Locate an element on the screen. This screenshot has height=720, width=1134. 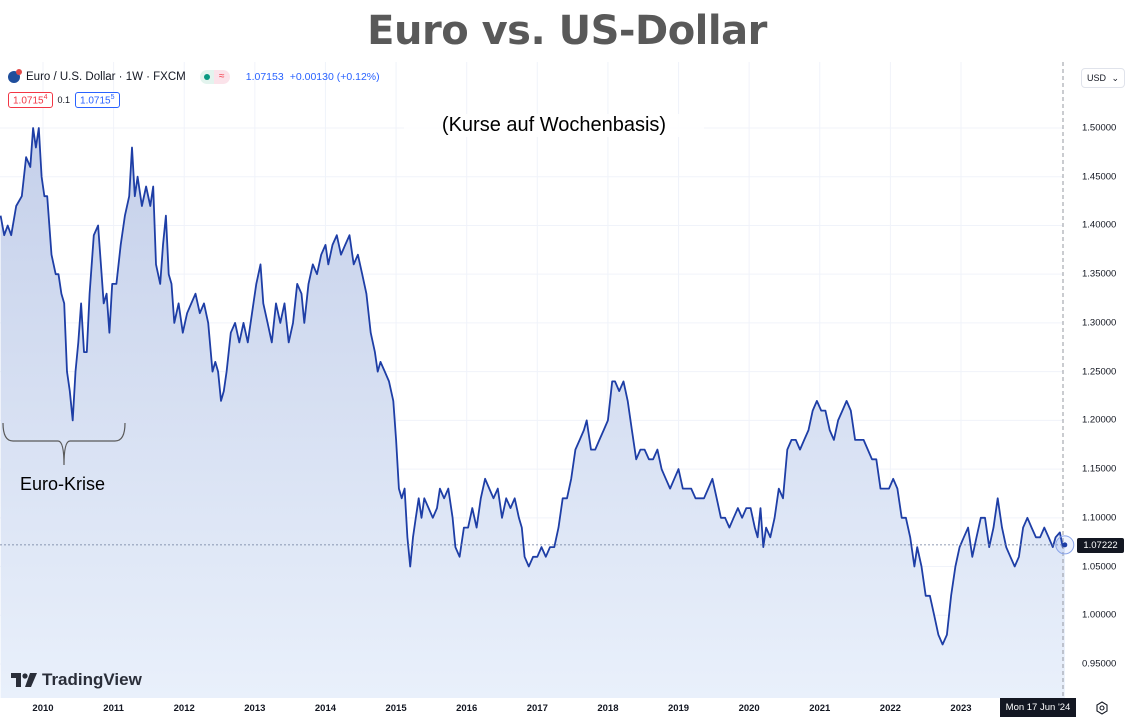
price-tick-label: 1.15000 is located at coordinates (1099, 469).